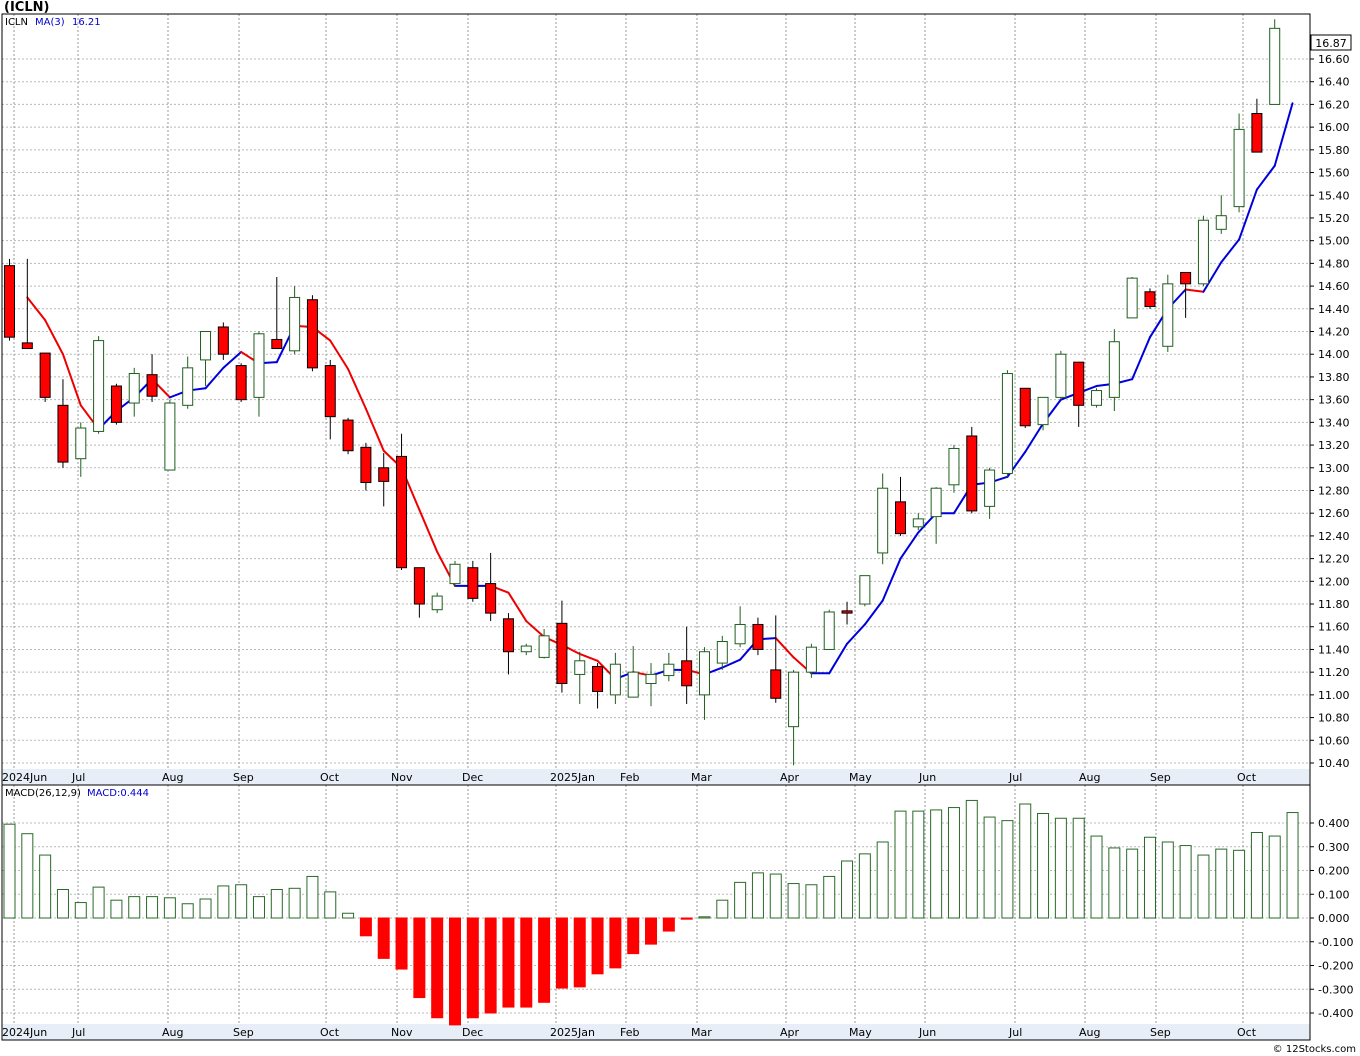  Describe the element at coordinates (1334, 513) in the screenshot. I see `price-y-tick-label: 12.60` at that location.